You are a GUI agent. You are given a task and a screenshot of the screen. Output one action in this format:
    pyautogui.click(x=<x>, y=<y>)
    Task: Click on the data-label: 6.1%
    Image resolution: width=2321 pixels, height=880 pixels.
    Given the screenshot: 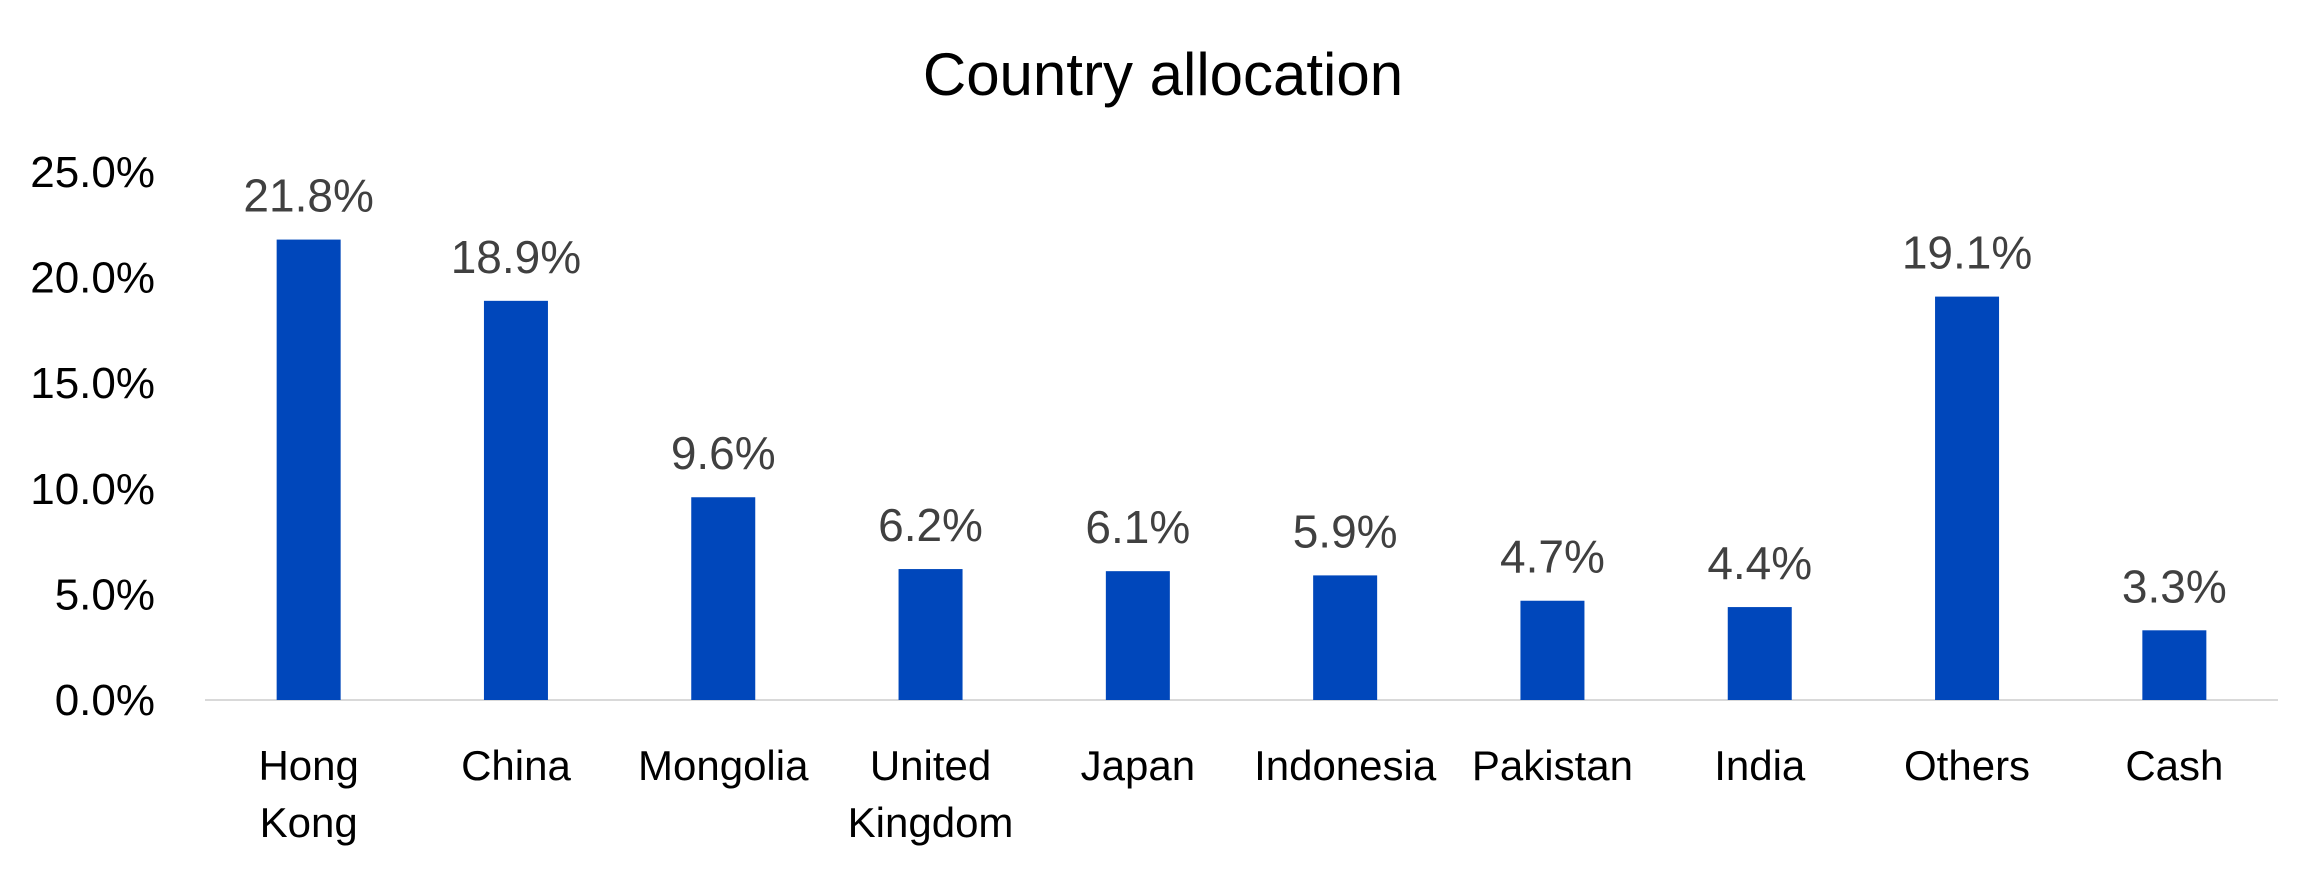 What is the action you would take?
    pyautogui.click(x=1137, y=527)
    